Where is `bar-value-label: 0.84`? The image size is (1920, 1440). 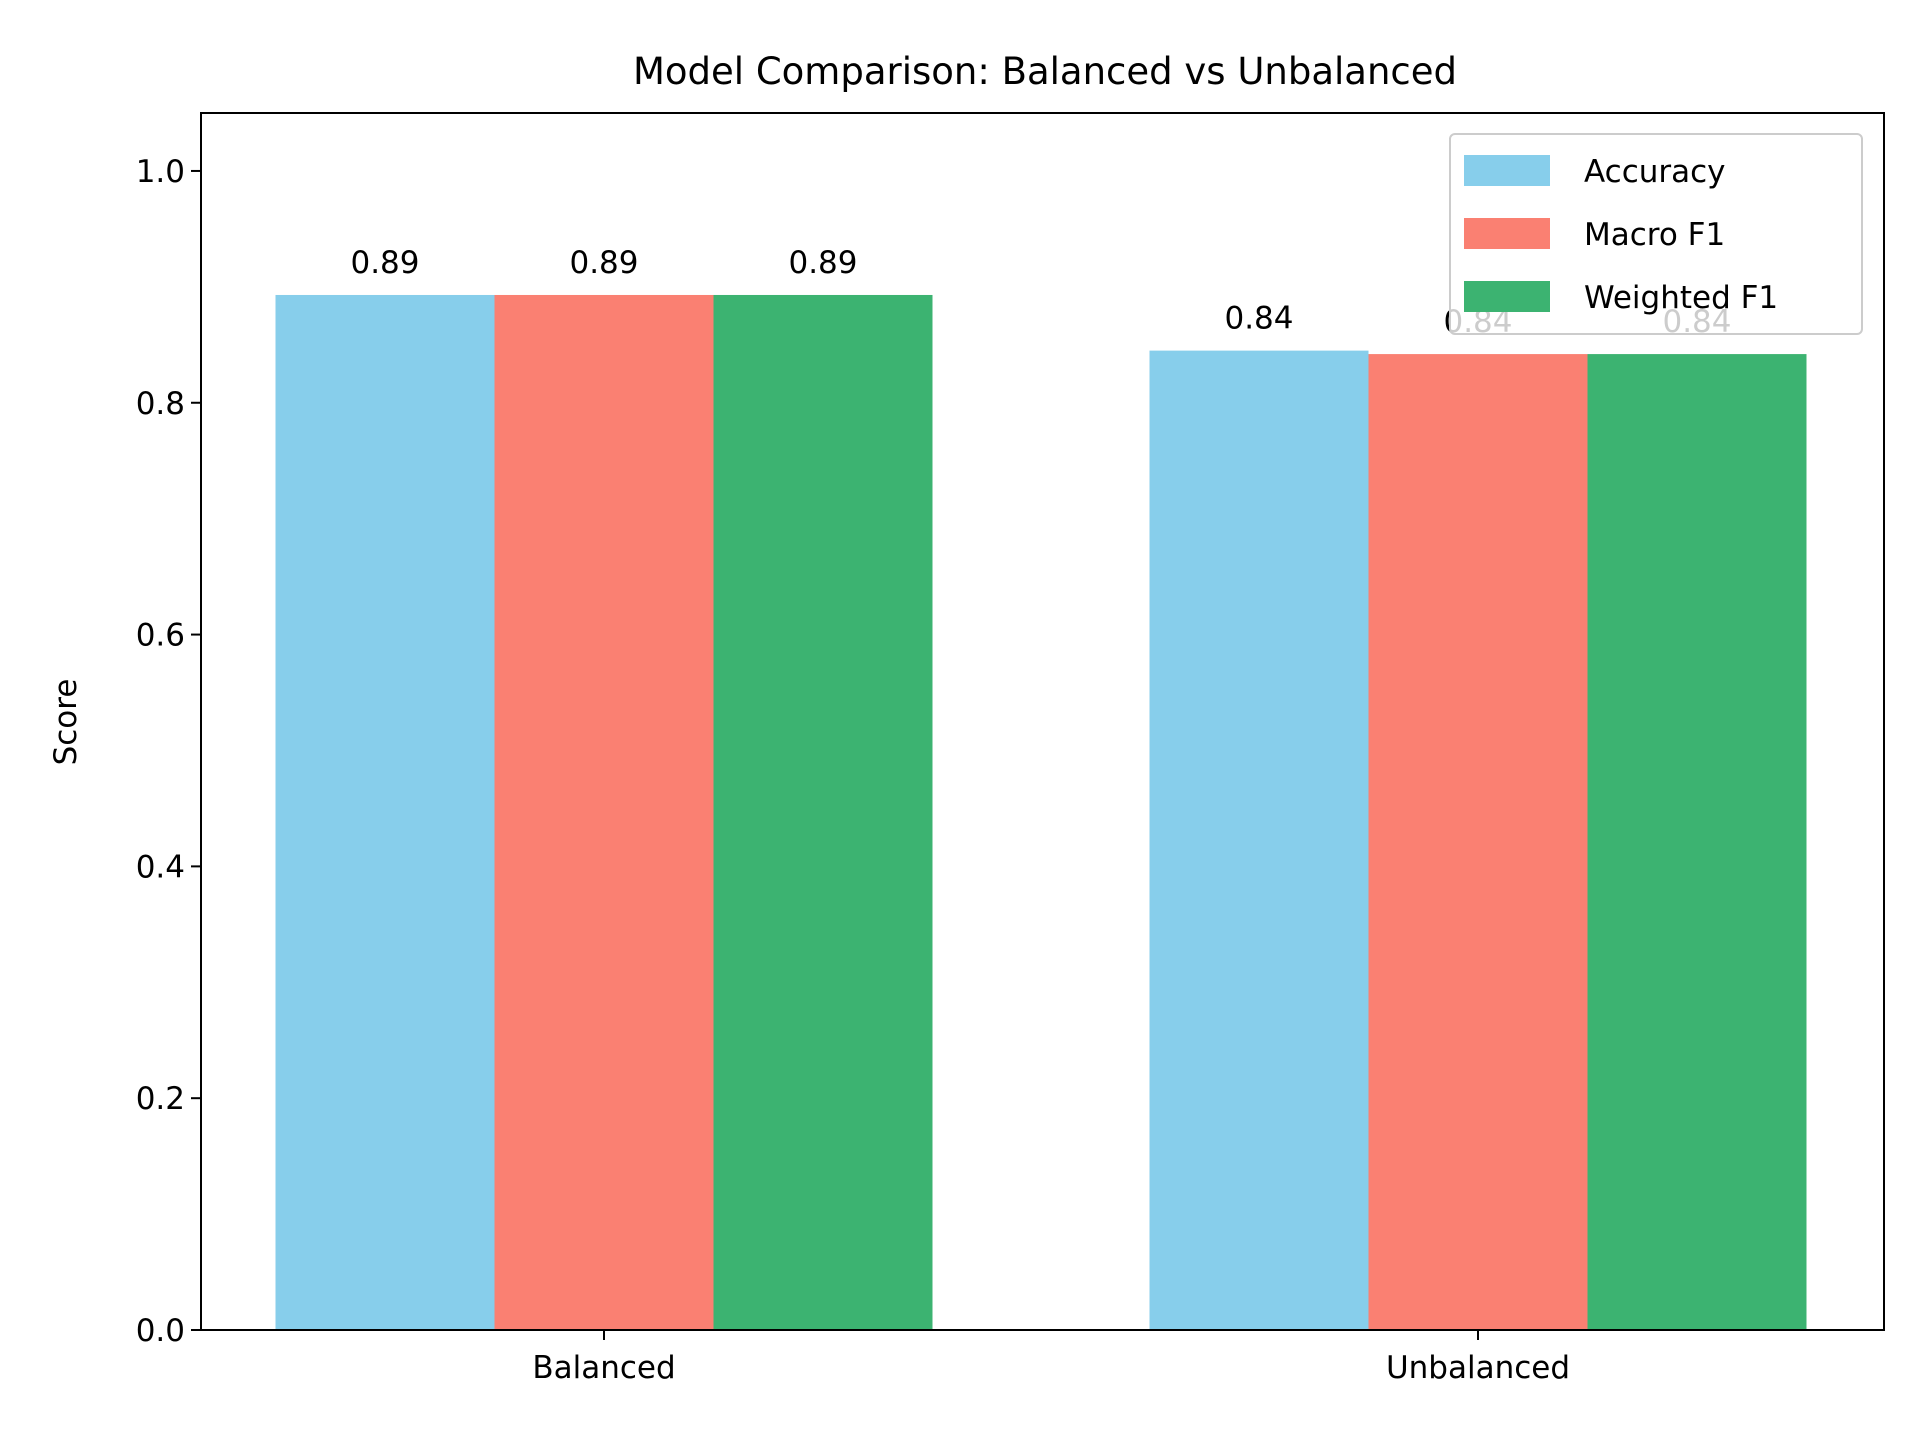 bar-value-label: 0.84 is located at coordinates (1258, 319).